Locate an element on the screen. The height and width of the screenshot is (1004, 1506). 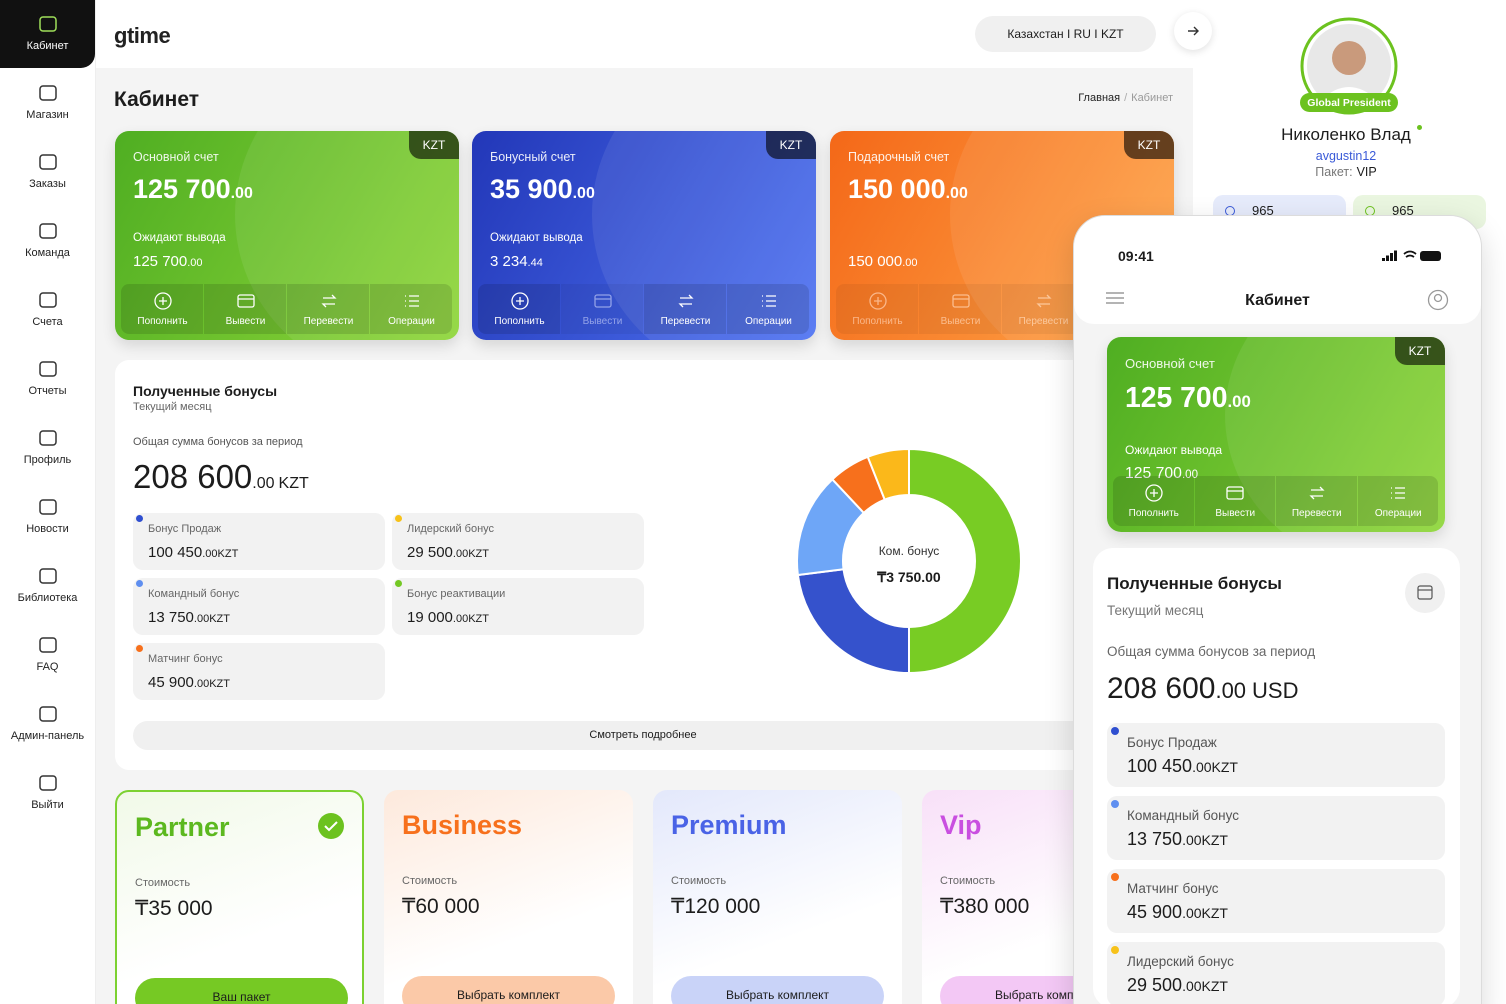
battery is located at coordinates (1430, 256).